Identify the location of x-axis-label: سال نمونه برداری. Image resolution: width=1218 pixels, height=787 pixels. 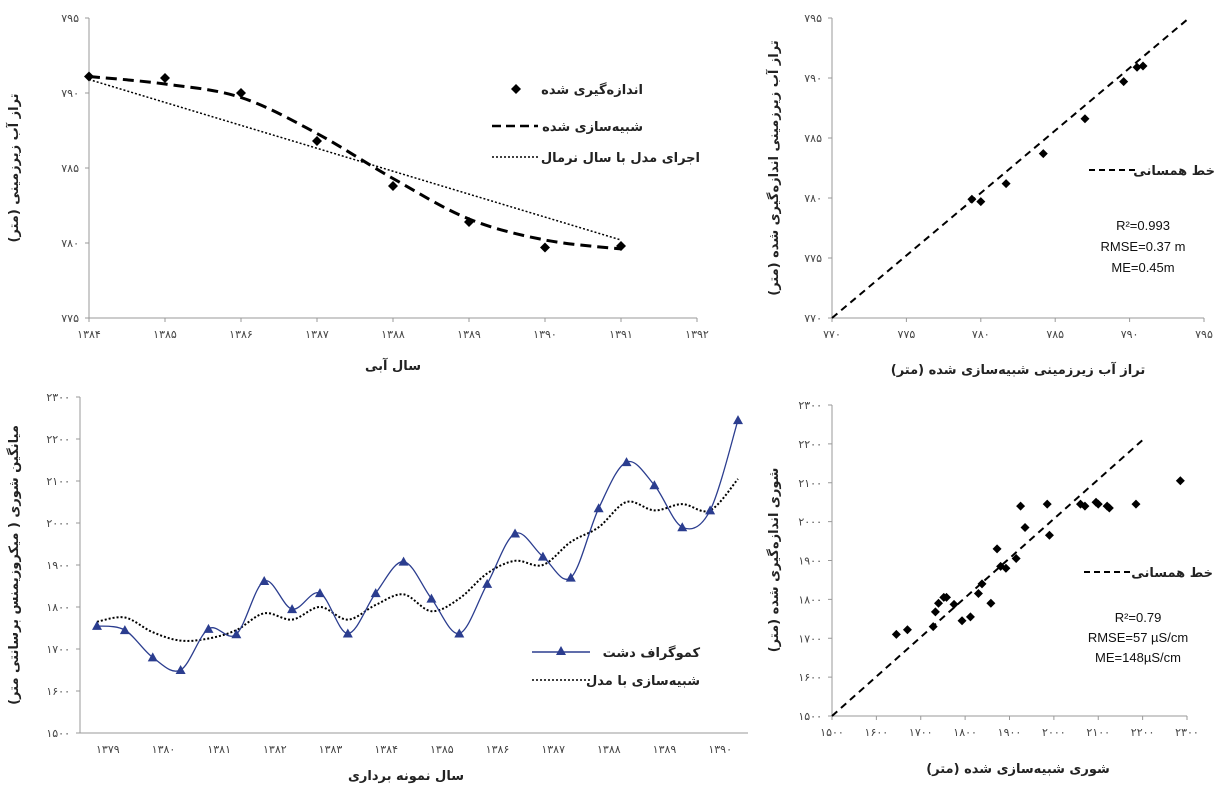
(406, 776).